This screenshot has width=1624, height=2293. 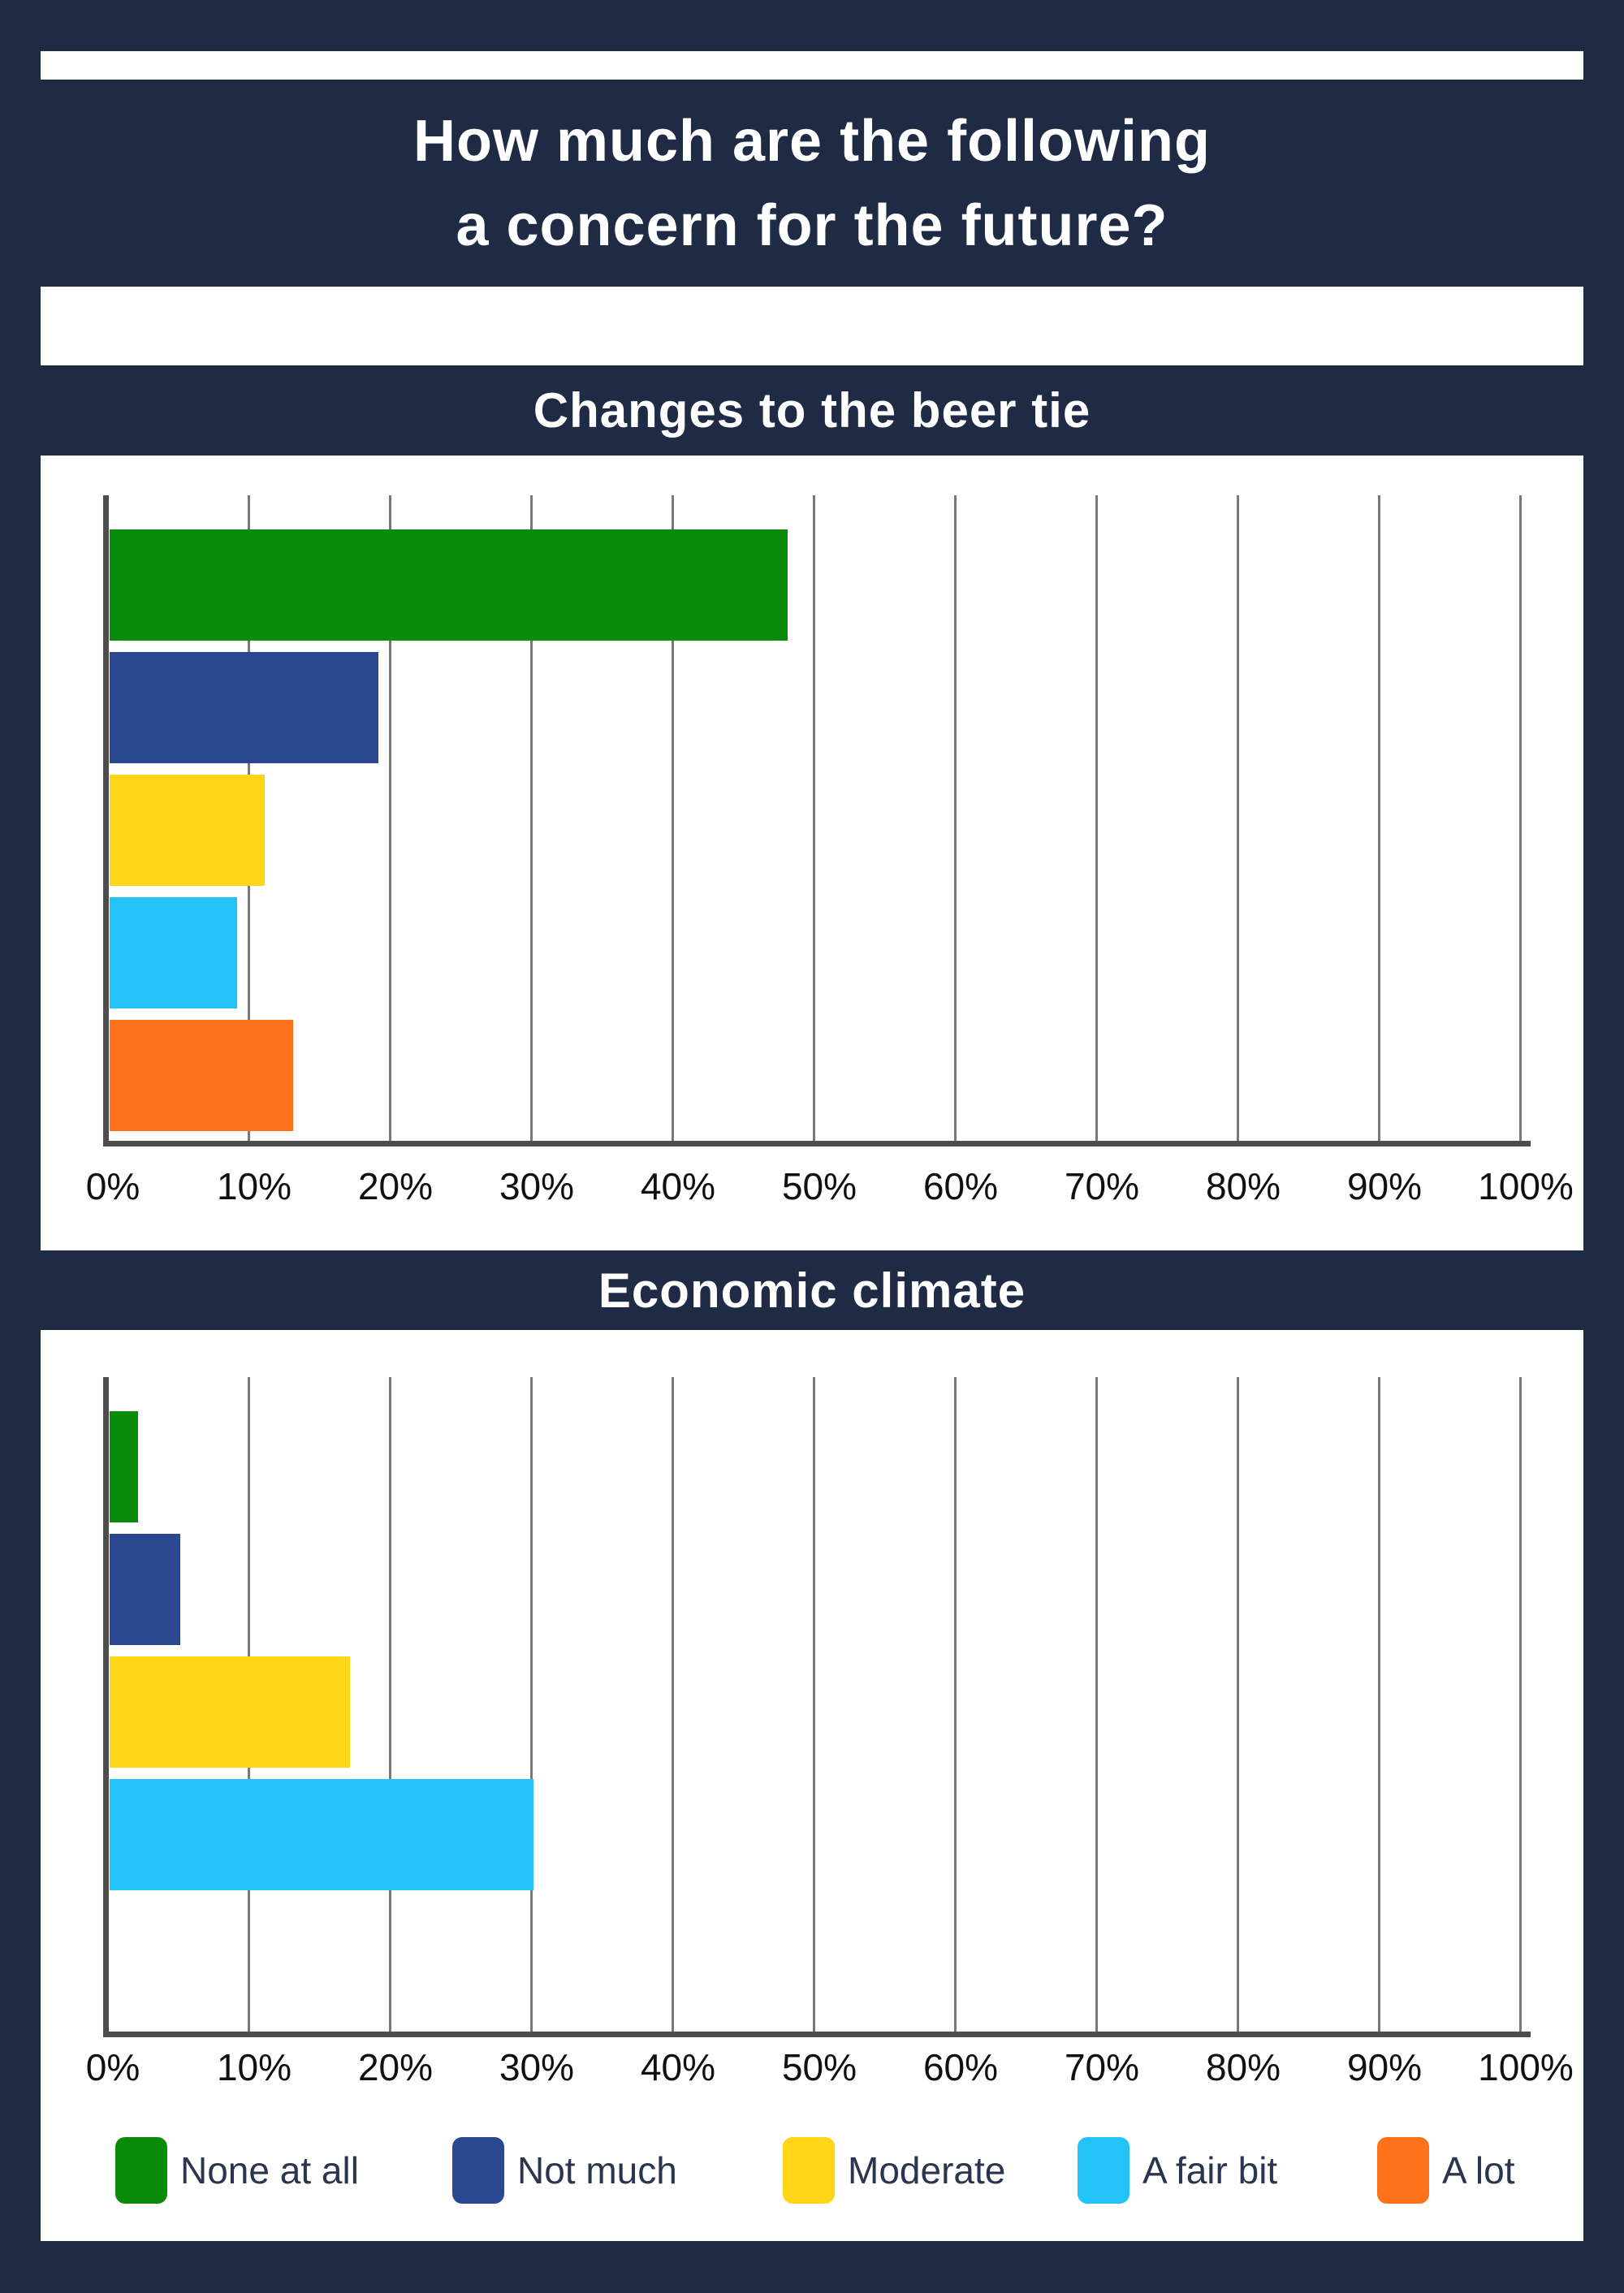 What do you see at coordinates (1479, 2170) in the screenshot?
I see `legend-label: A lot` at bounding box center [1479, 2170].